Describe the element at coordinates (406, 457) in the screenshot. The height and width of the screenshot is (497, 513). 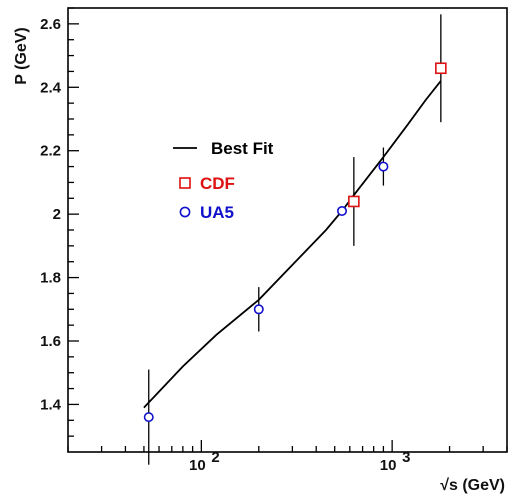
I see `x-tick-label-exponent: 3` at that location.